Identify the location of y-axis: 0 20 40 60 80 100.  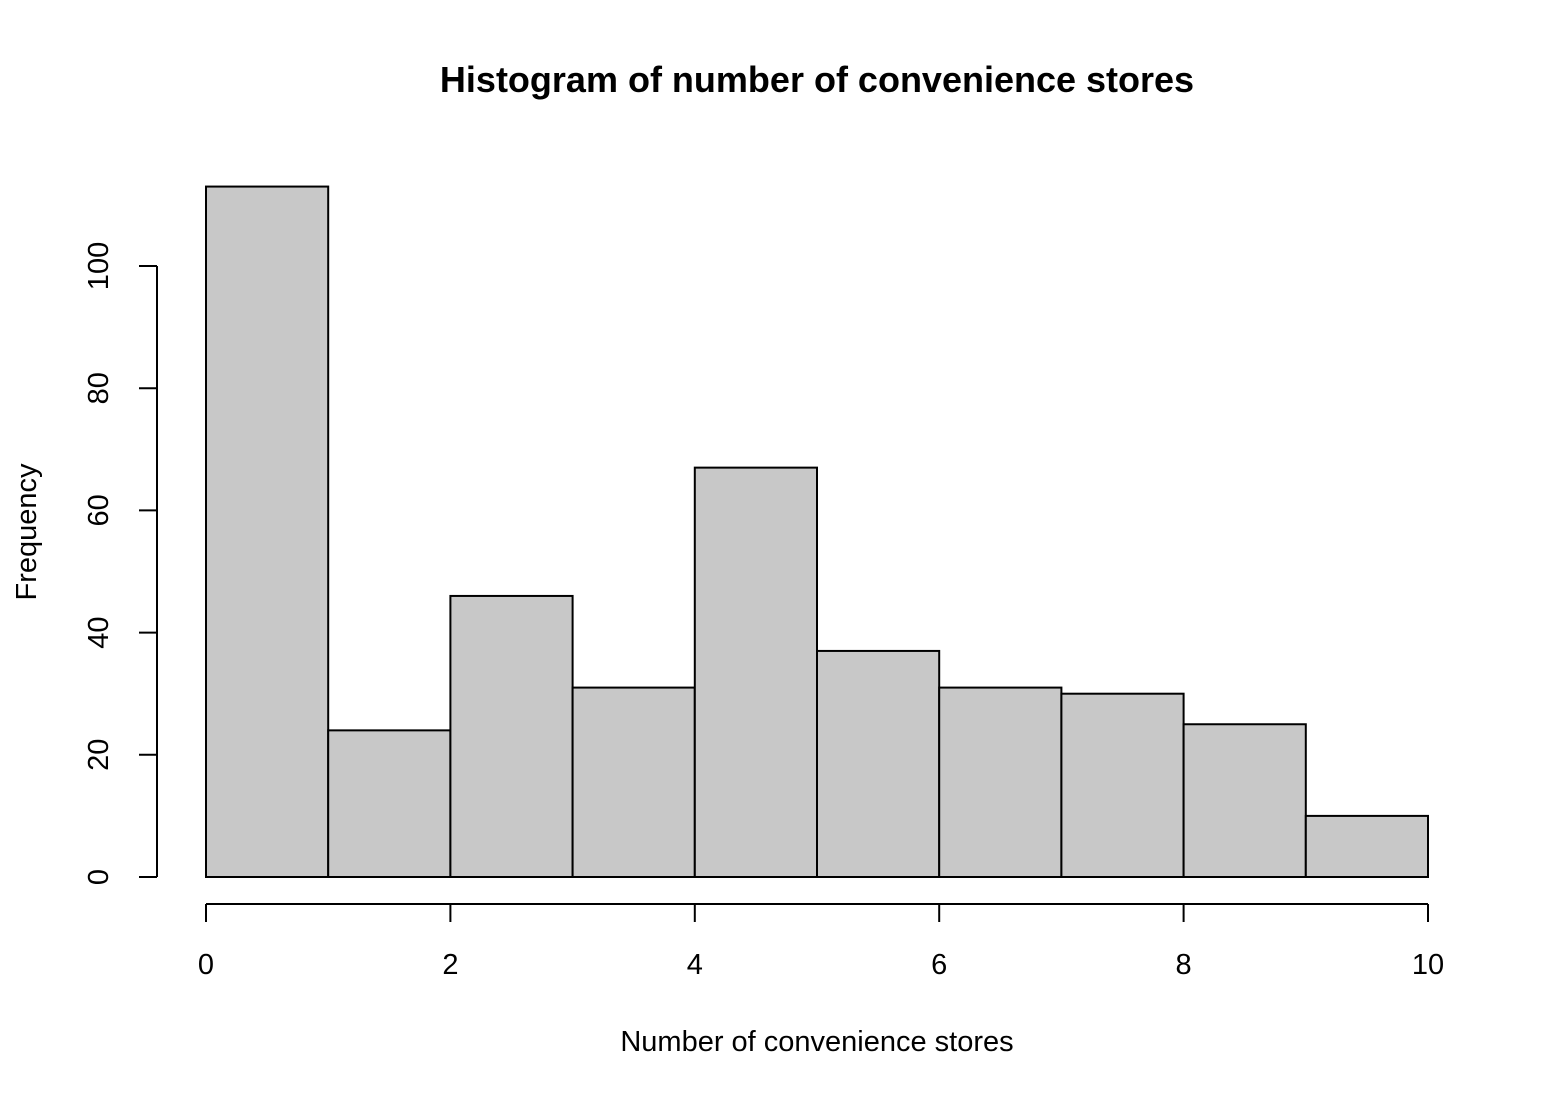
(120, 563).